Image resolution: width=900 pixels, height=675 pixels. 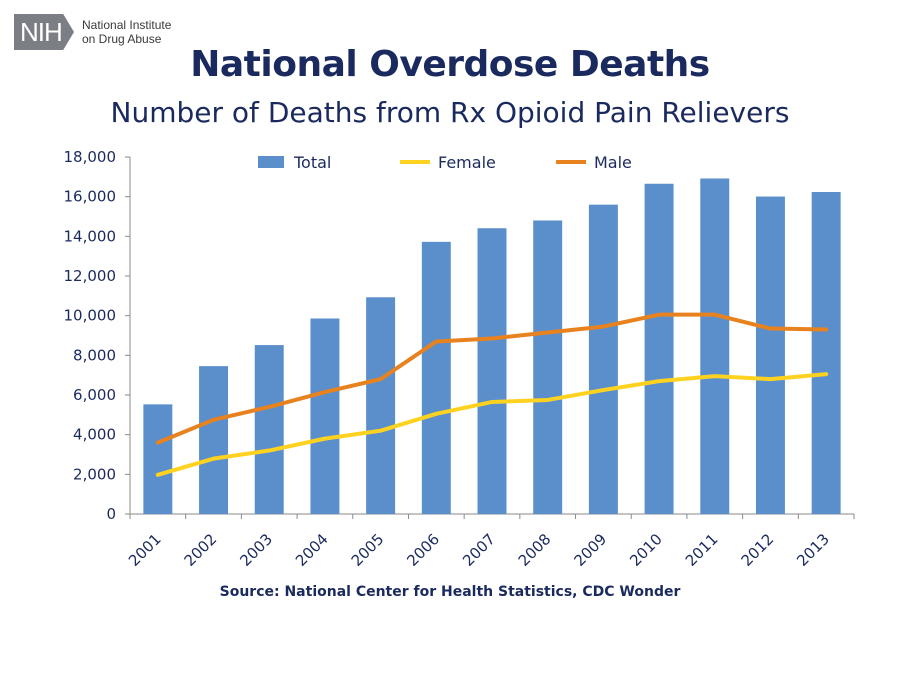 I want to click on x-tick-label-2007: 2007, so click(x=479, y=550).